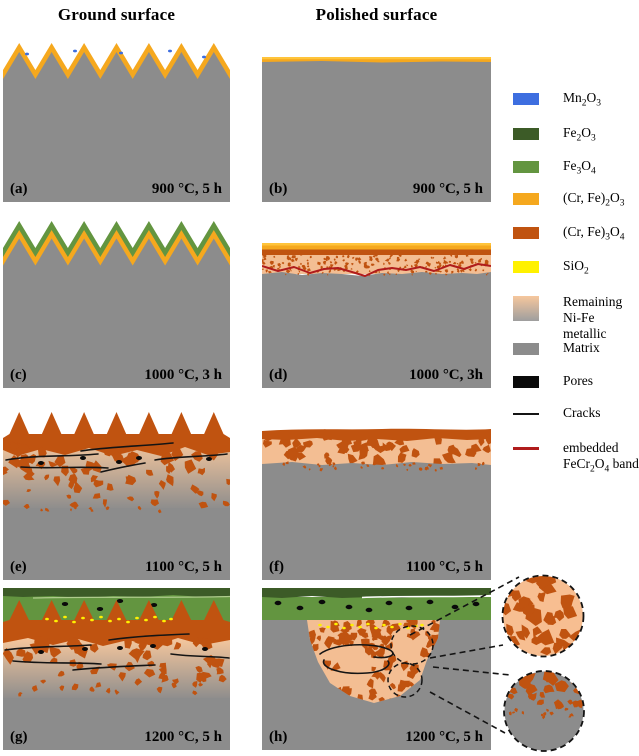 This screenshot has width=639, height=756. I want to click on legend-label-fecr2o4: embedded FeCr2O4 band, so click(601, 457).